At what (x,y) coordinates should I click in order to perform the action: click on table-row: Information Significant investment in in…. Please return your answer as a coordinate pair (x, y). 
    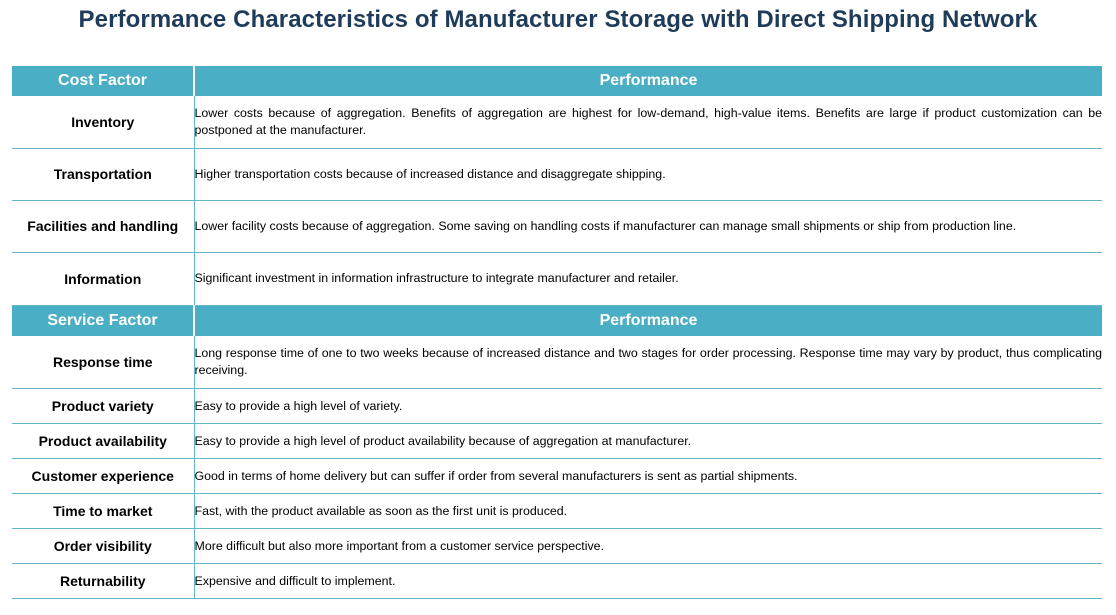
    Looking at the image, I should click on (557, 279).